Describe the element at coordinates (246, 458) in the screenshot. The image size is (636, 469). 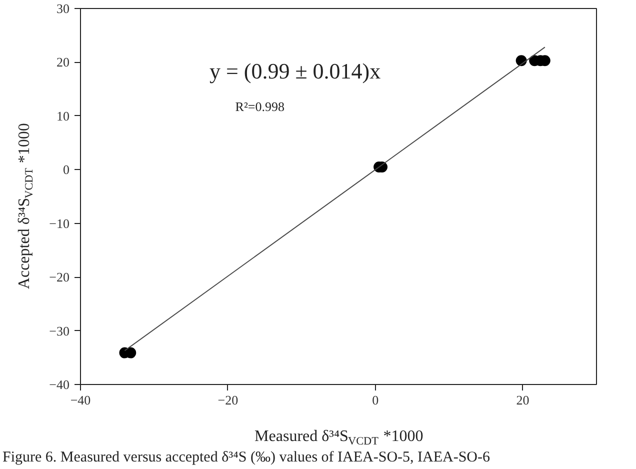
I see `caption: Figure 6. Measured versus accepted δ³⁴S (‰) values of IAEA-SO-5, IAEA-SO-6` at that location.